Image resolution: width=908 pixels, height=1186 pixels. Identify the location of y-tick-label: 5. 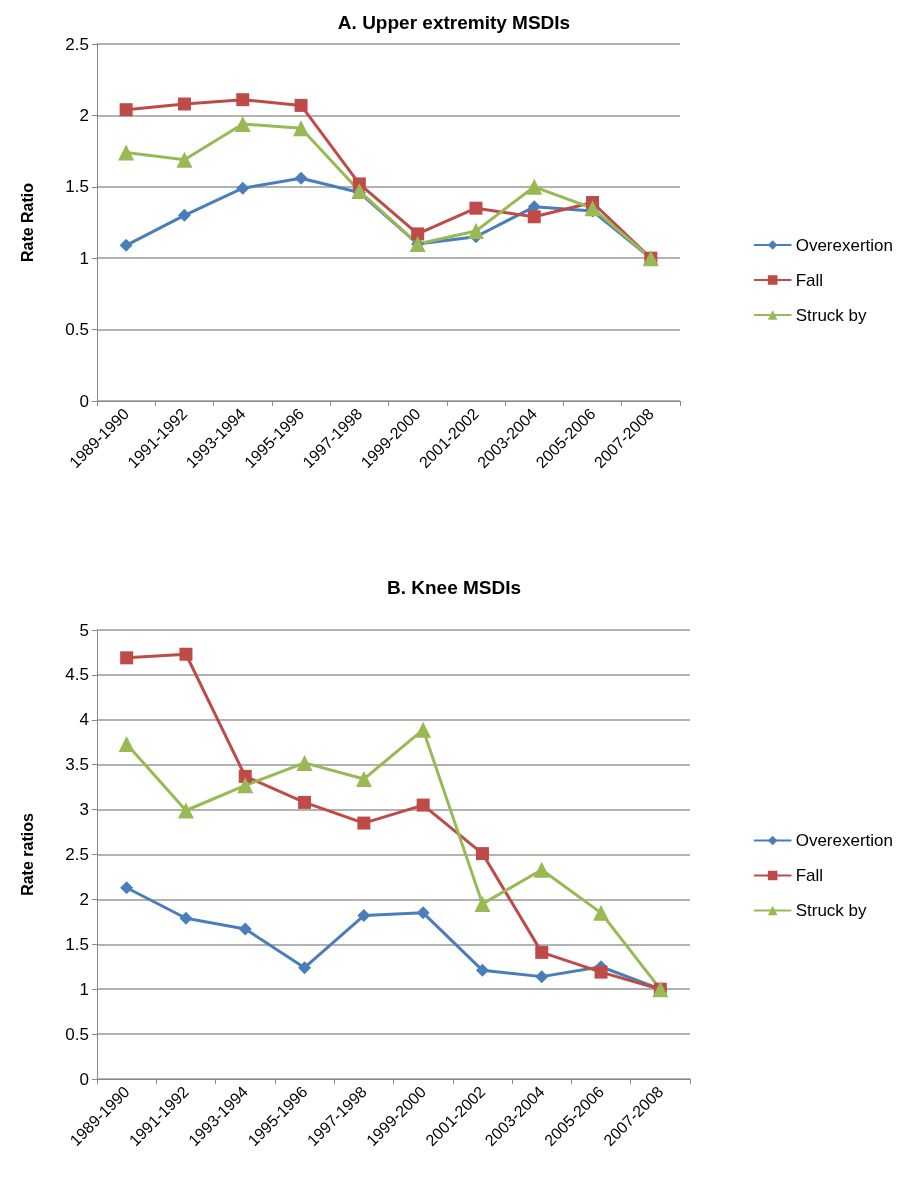
(84, 630).